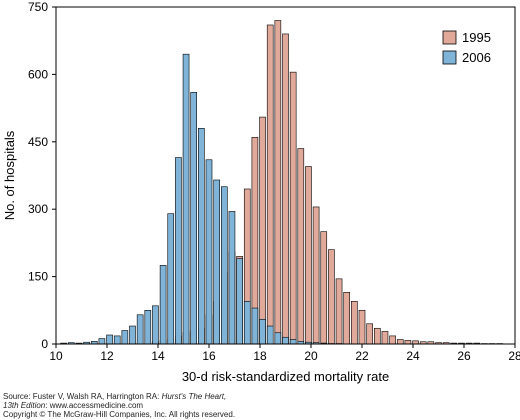  I want to click on y-axis-label: No. of hospitals, so click(9, 175).